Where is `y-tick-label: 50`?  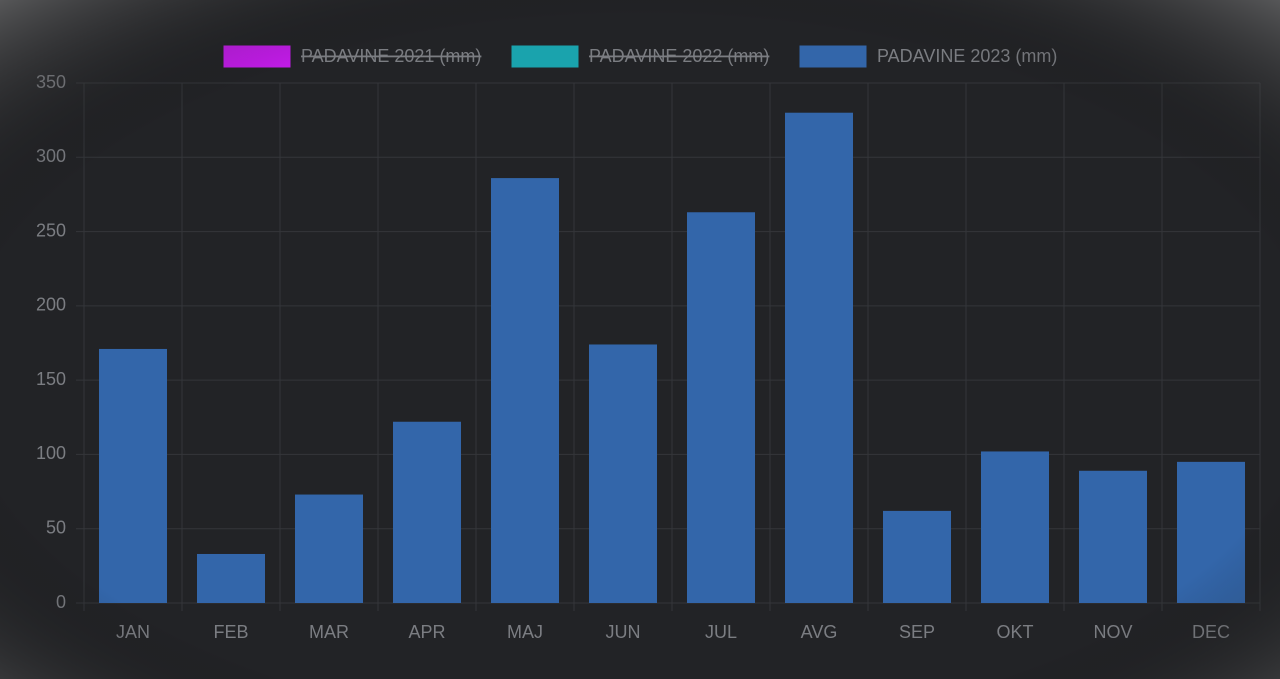 y-tick-label: 50 is located at coordinates (56, 527).